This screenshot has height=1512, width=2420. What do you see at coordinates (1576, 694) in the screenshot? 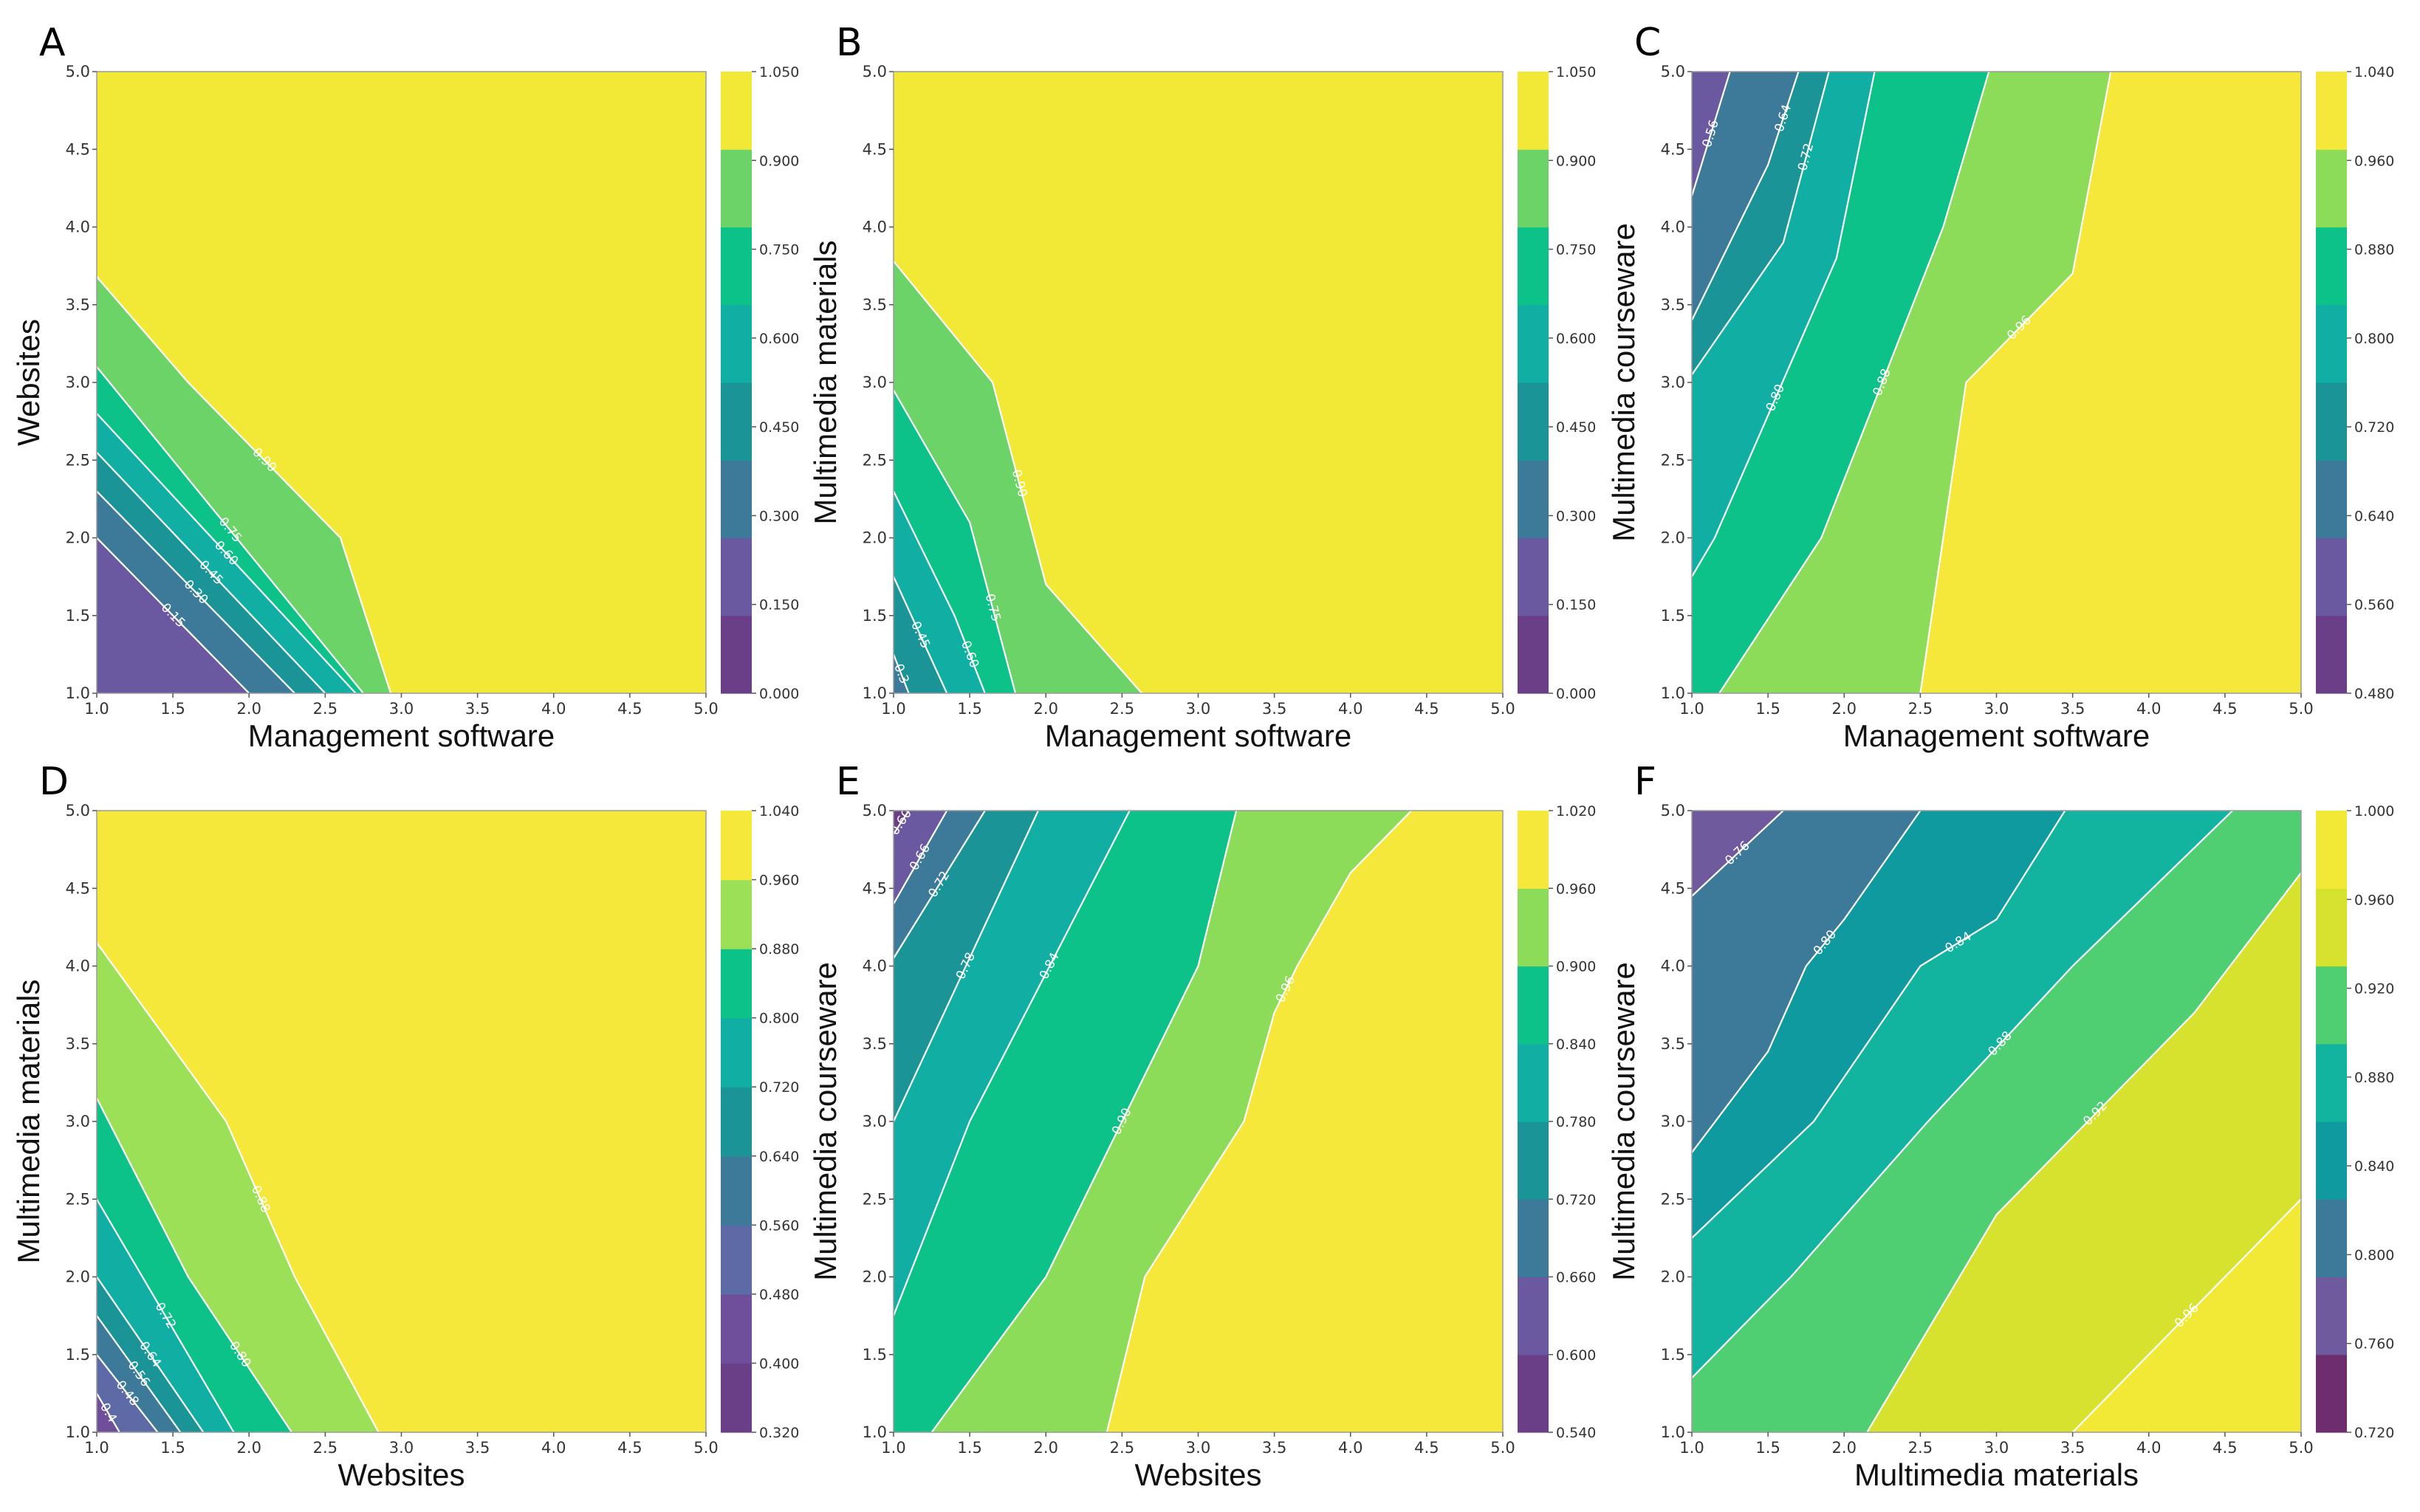
I see `colorbar-tick-label: 0.000` at bounding box center [1576, 694].